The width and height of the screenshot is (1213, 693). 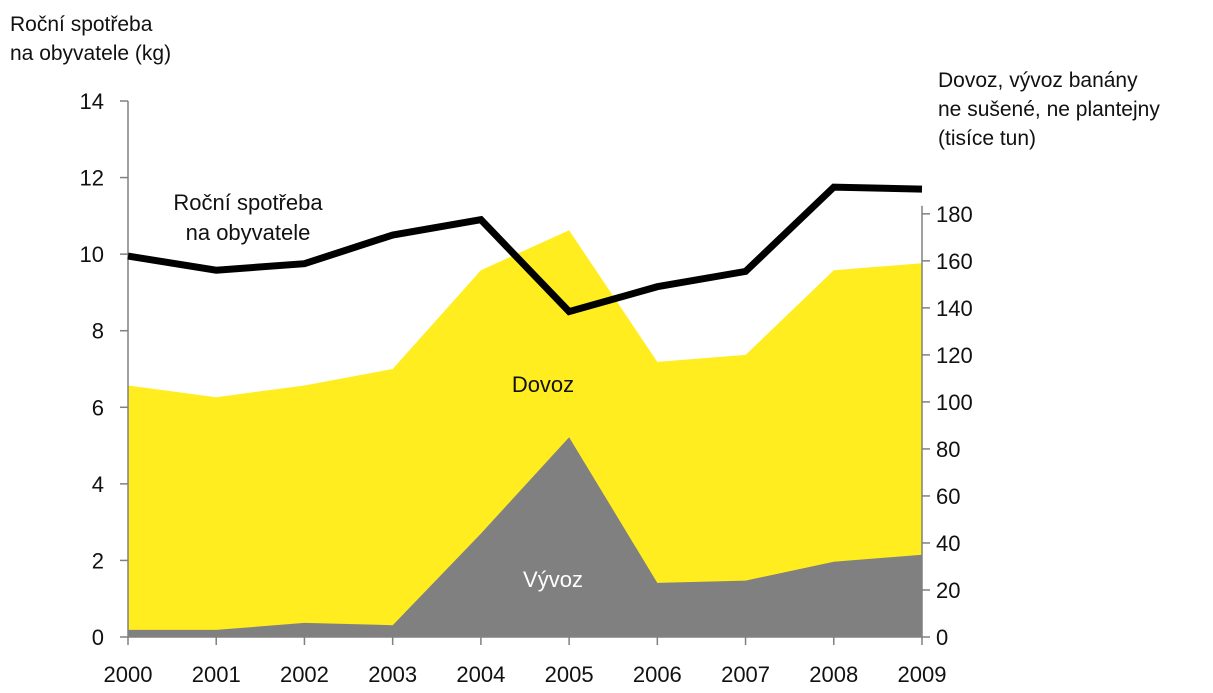 I want to click on right-y-tick-label: 140, so click(x=954, y=308).